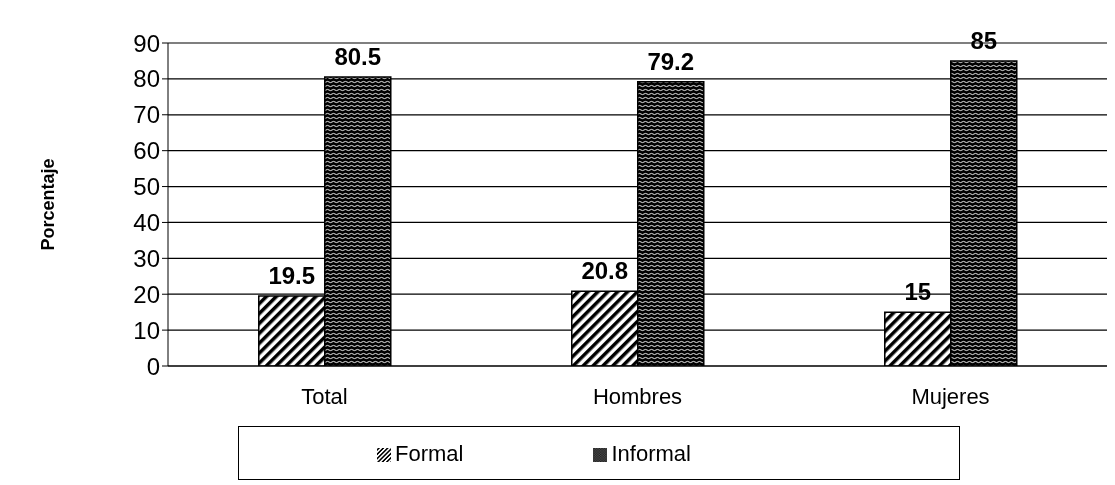  Describe the element at coordinates (146, 330) in the screenshot. I see `y-tick-label: 10` at that location.